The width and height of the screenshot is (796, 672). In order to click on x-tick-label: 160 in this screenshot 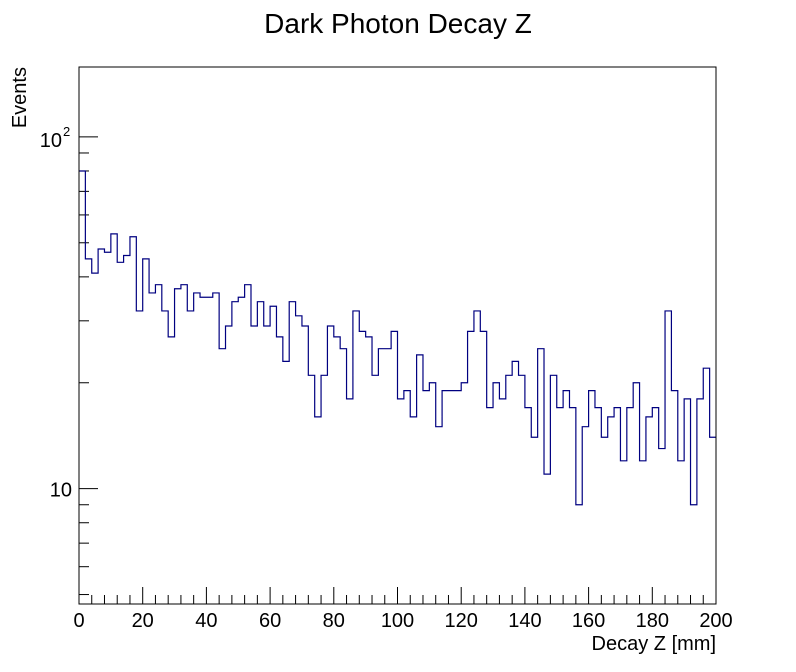, I will do `click(588, 621)`.